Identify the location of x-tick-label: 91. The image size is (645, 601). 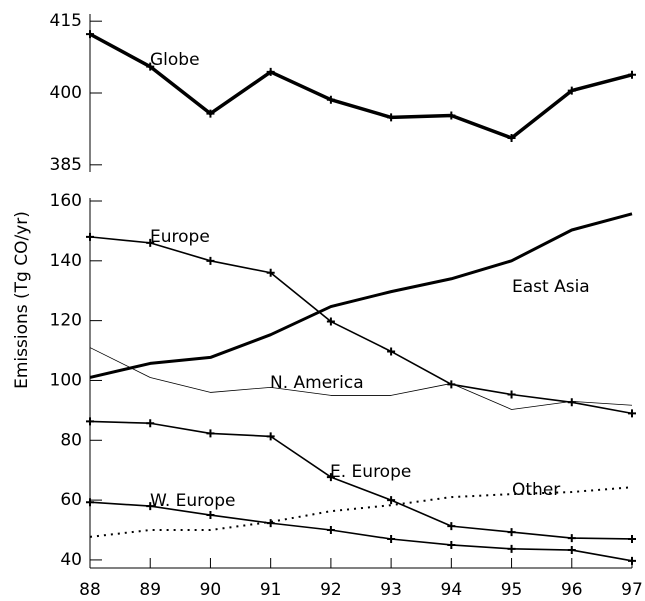
(271, 590).